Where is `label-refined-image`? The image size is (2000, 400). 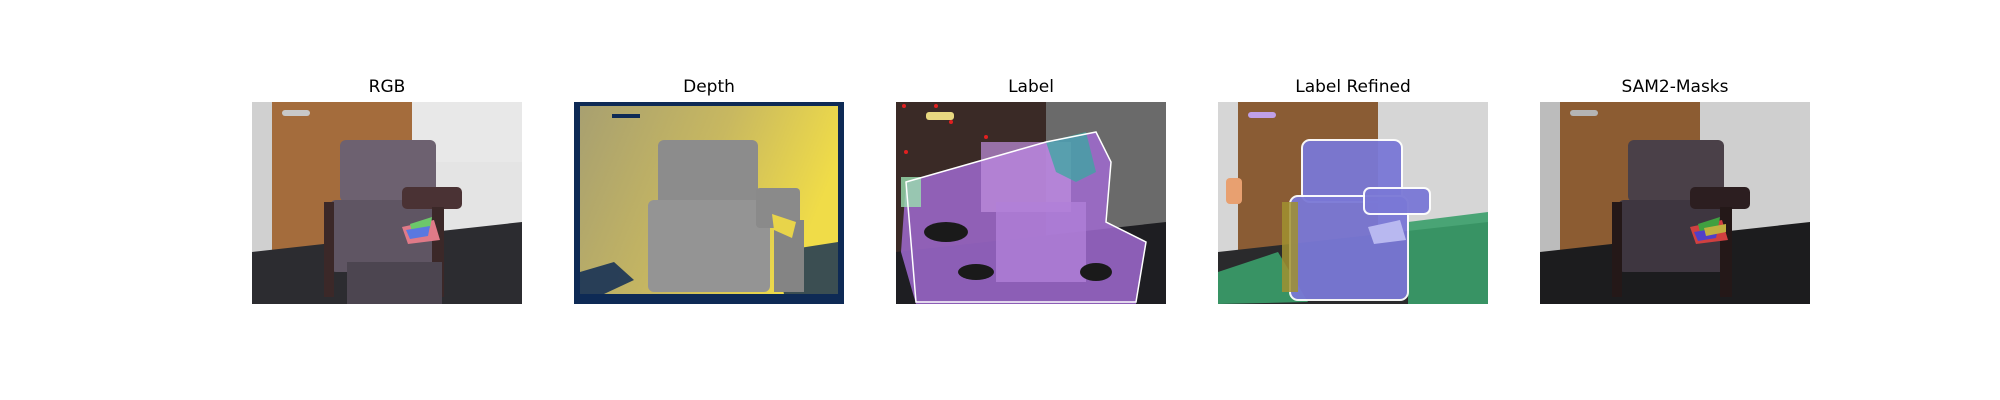 label-refined-image is located at coordinates (1353, 203).